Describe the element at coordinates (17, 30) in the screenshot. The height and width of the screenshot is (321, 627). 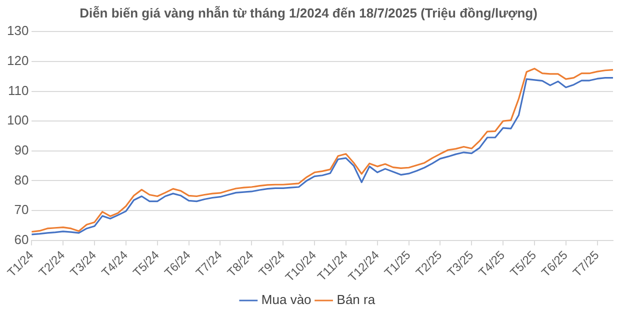
I see `y-tick-label: 130` at that location.